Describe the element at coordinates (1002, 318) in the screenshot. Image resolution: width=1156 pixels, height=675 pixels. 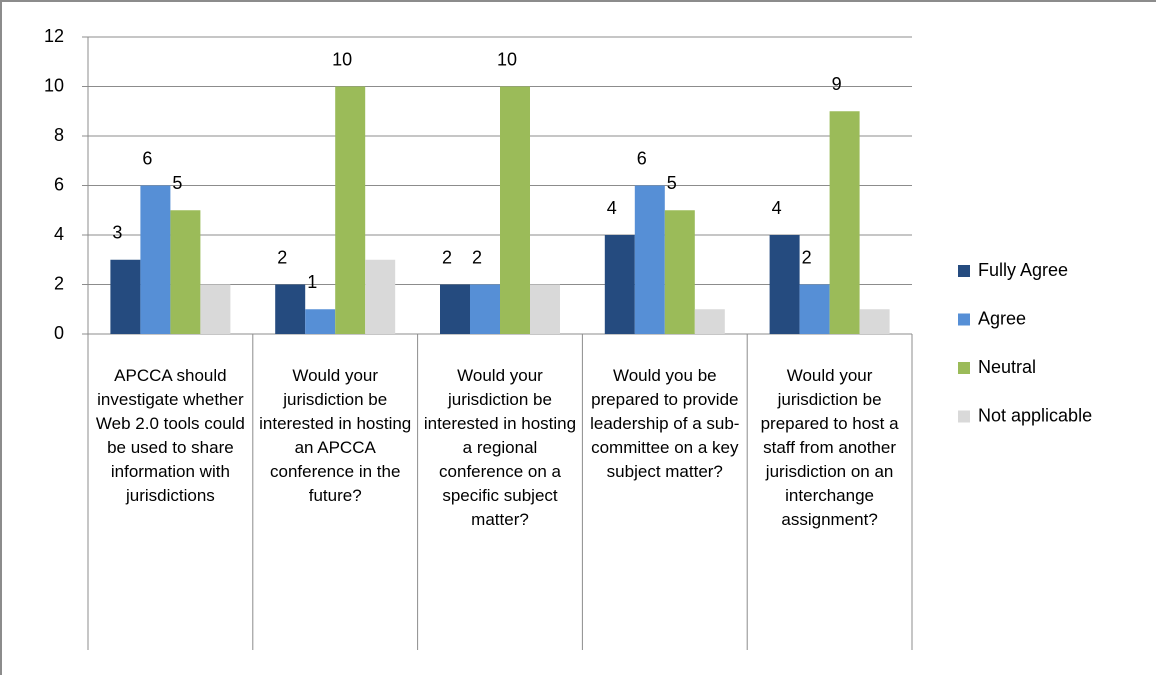
I see `legend-label: Agree` at that location.